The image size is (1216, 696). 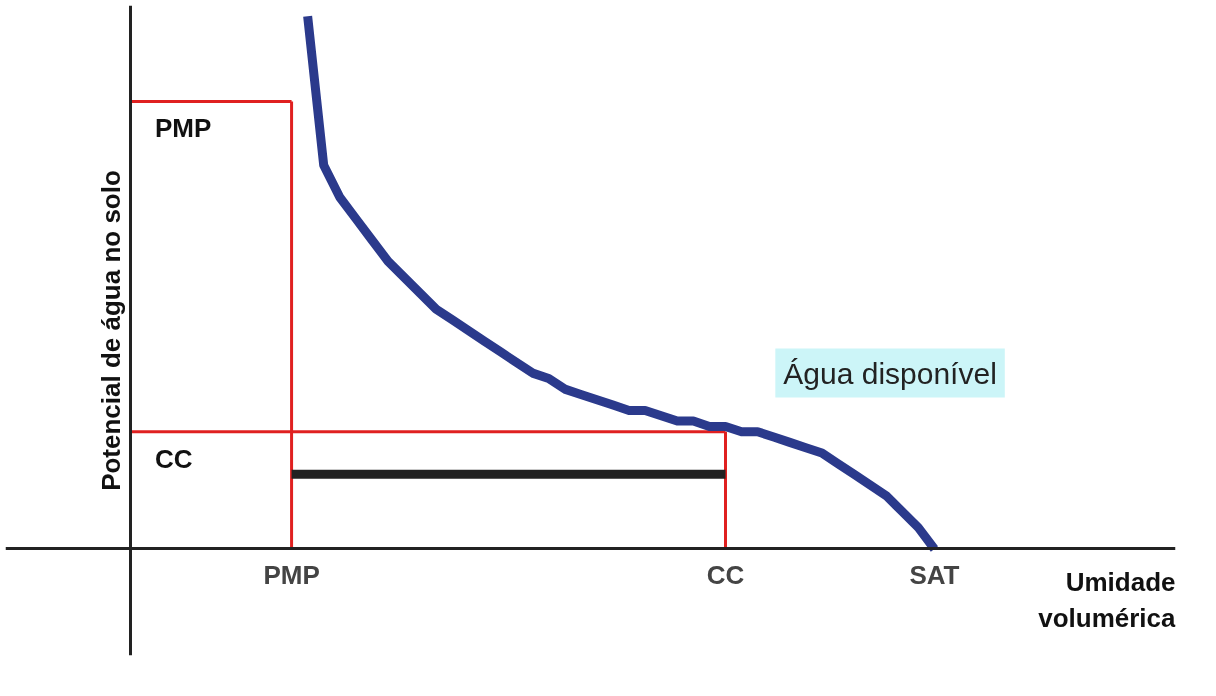 I want to click on annotation: Água disponível, so click(x=890, y=373).